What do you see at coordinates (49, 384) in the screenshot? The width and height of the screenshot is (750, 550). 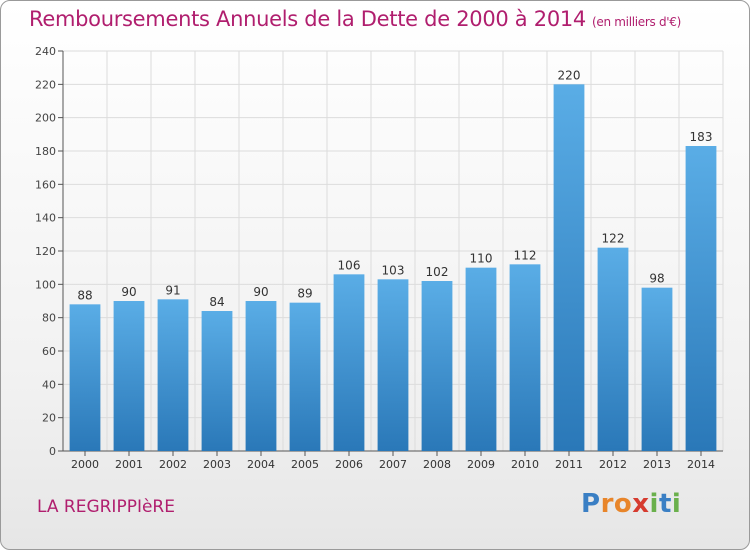 I see `y-tick-label: 40` at bounding box center [49, 384].